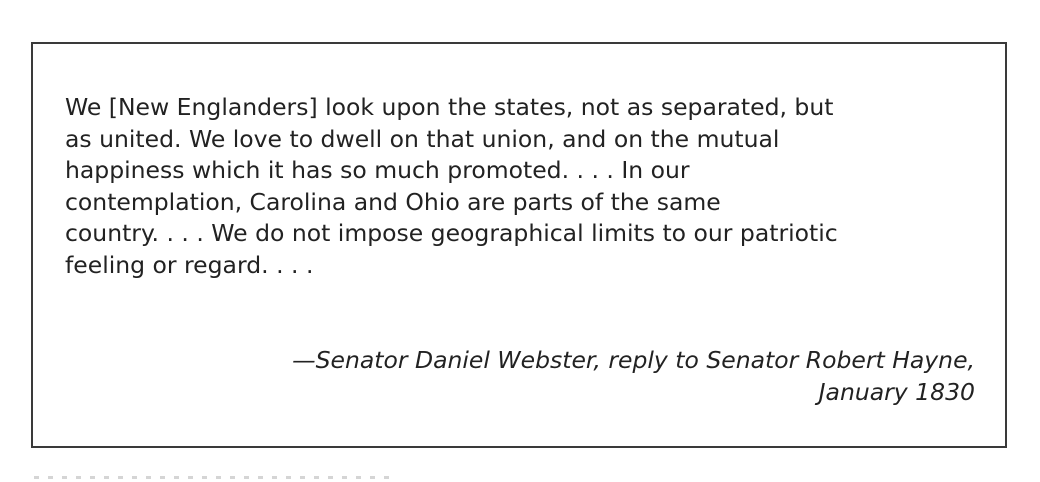  I want to click on attribution-date: January 1830, so click(896, 392).